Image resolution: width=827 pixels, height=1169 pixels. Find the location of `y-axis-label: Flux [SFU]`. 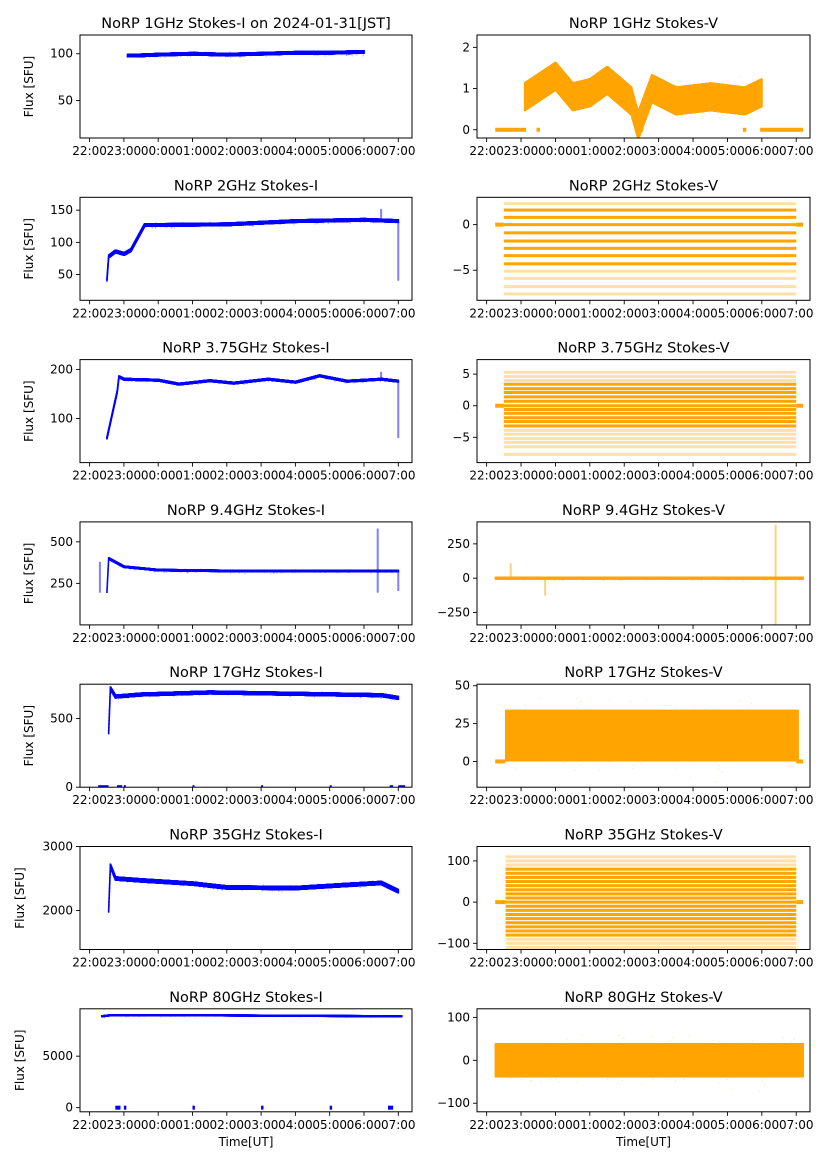

y-axis-label: Flux [SFU] is located at coordinates (29, 86).